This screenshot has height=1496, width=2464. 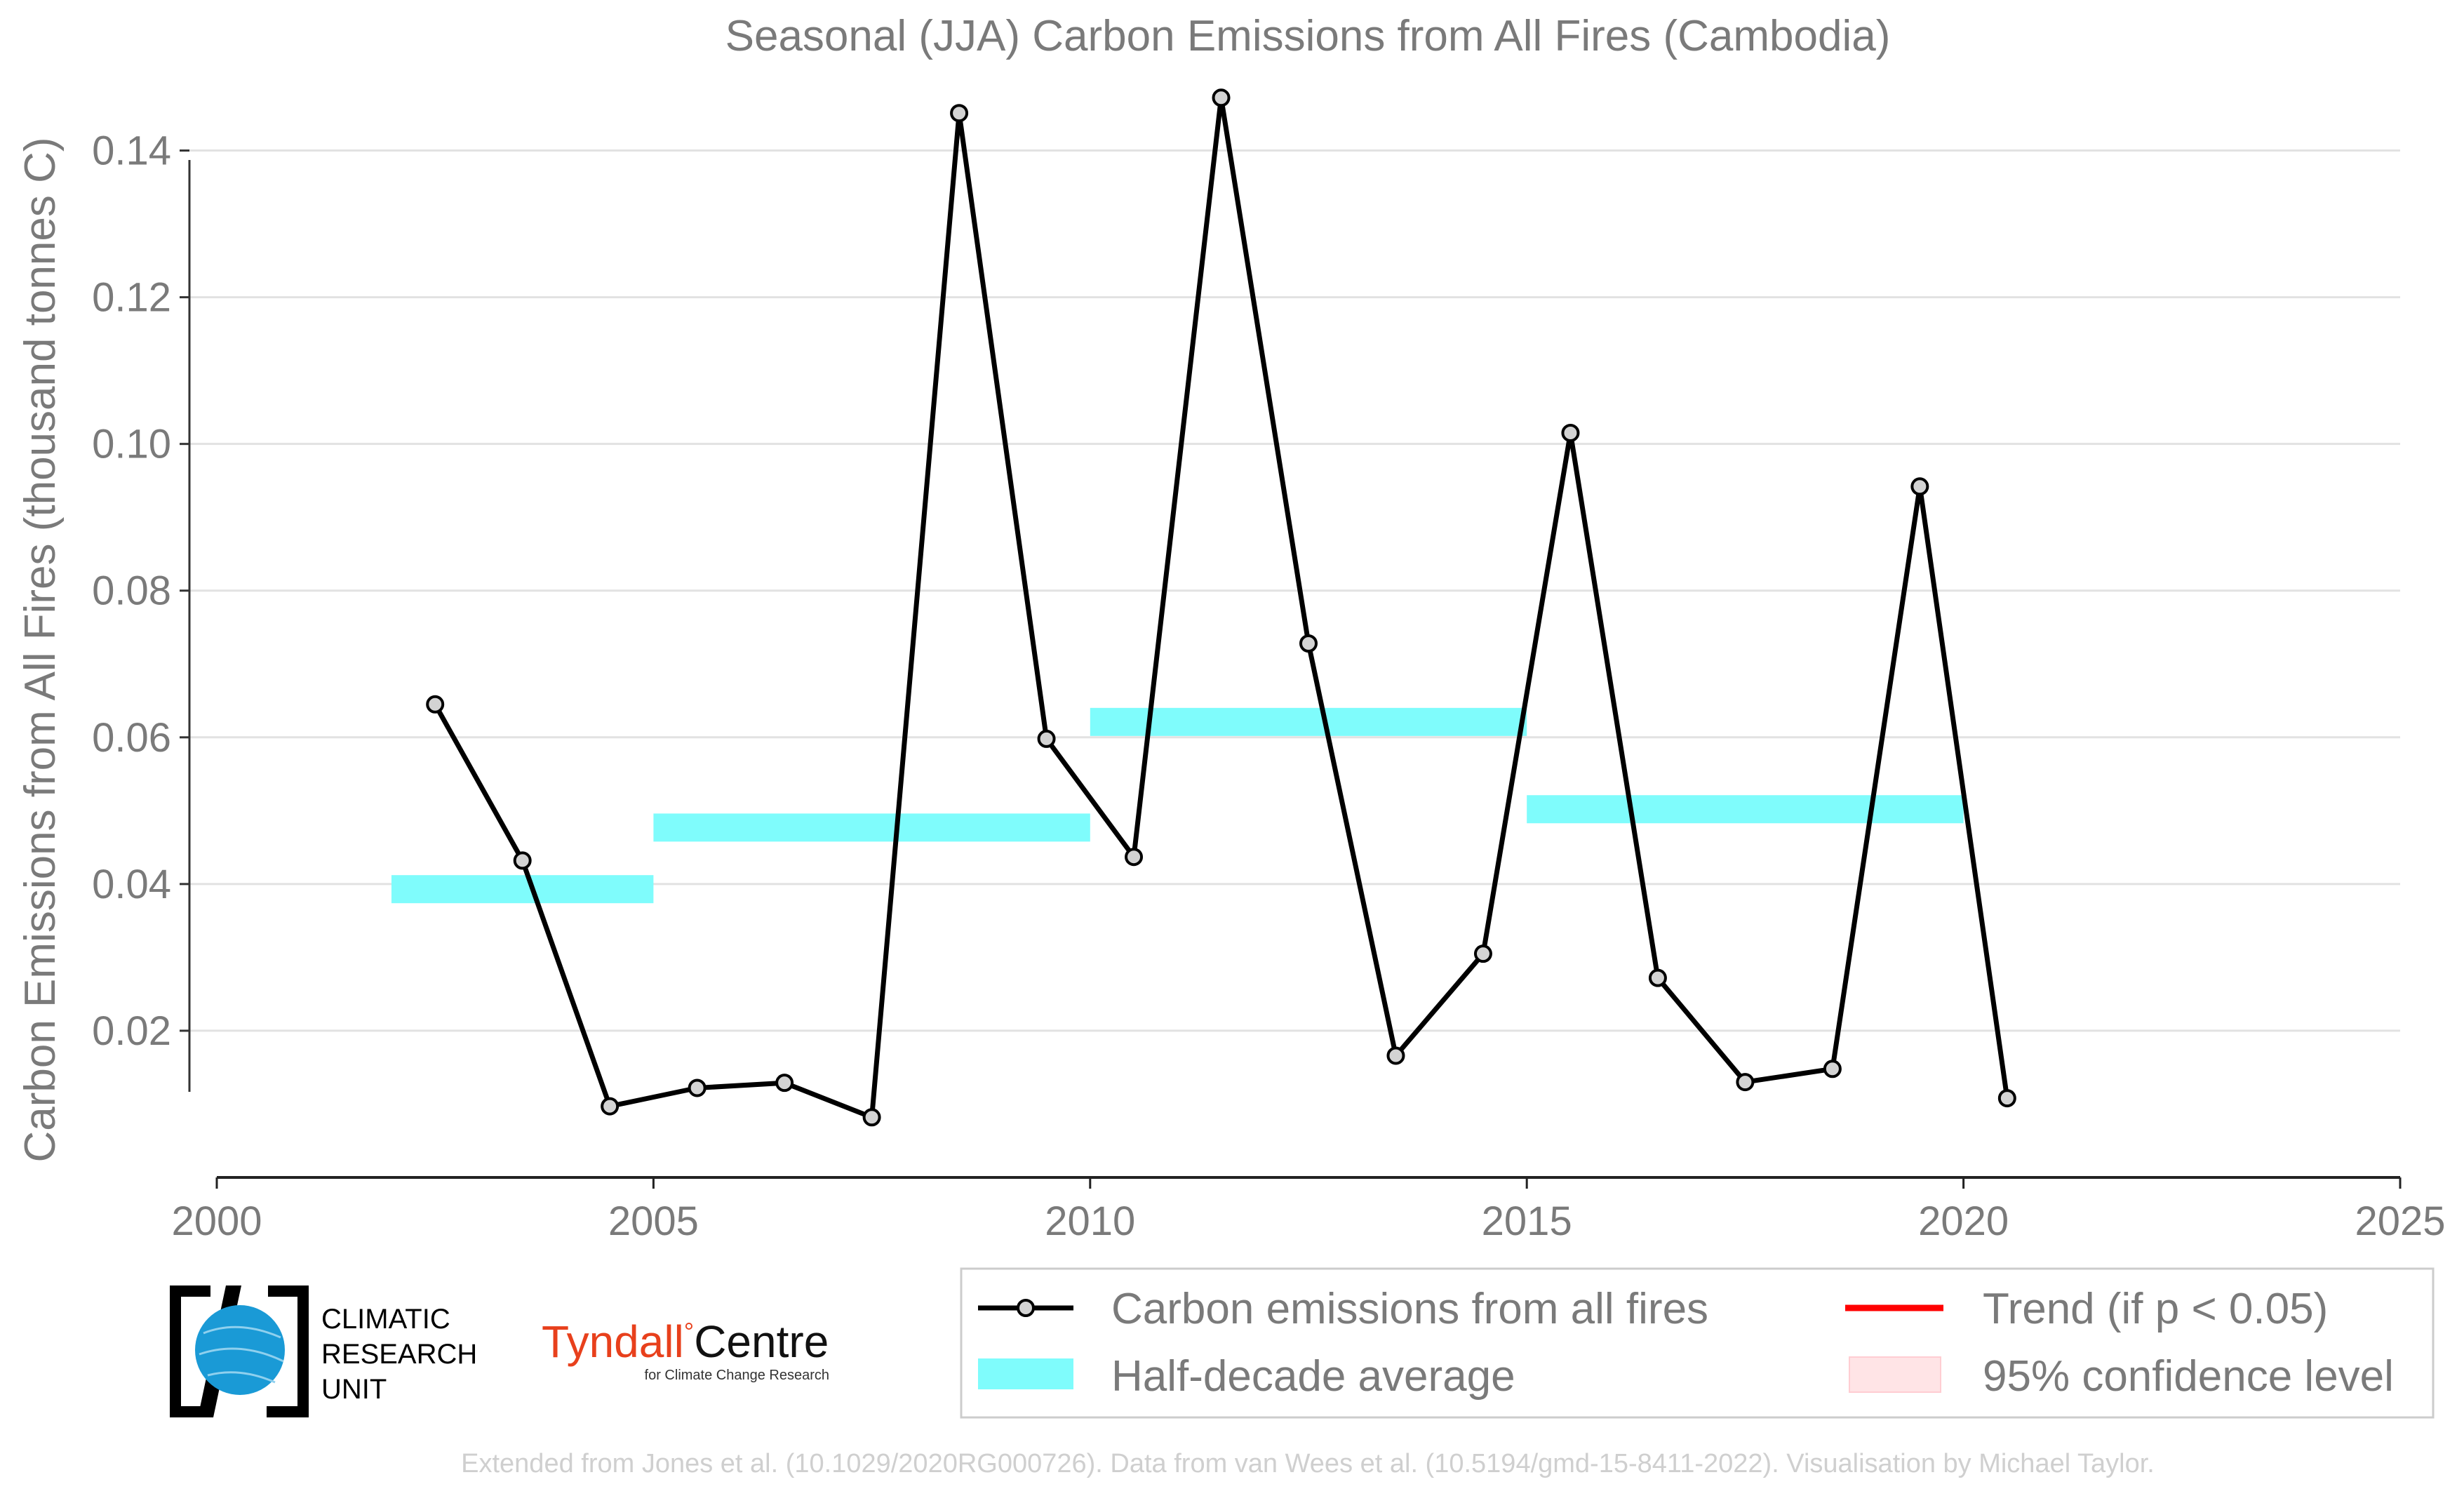 What do you see at coordinates (399, 1354) in the screenshot?
I see `cru-text-2: RESEARCH` at bounding box center [399, 1354].